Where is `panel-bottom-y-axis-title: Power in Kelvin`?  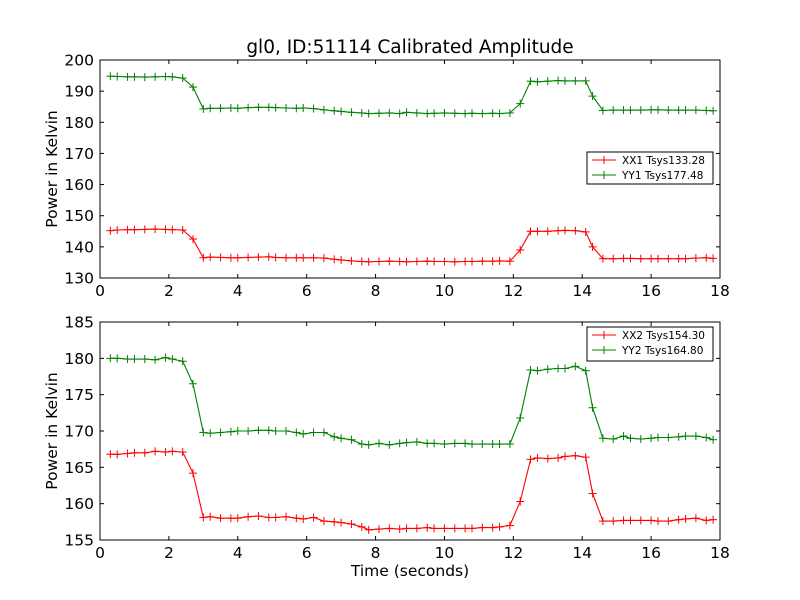
panel-bottom-y-axis-title: Power in Kelvin is located at coordinates (52, 430).